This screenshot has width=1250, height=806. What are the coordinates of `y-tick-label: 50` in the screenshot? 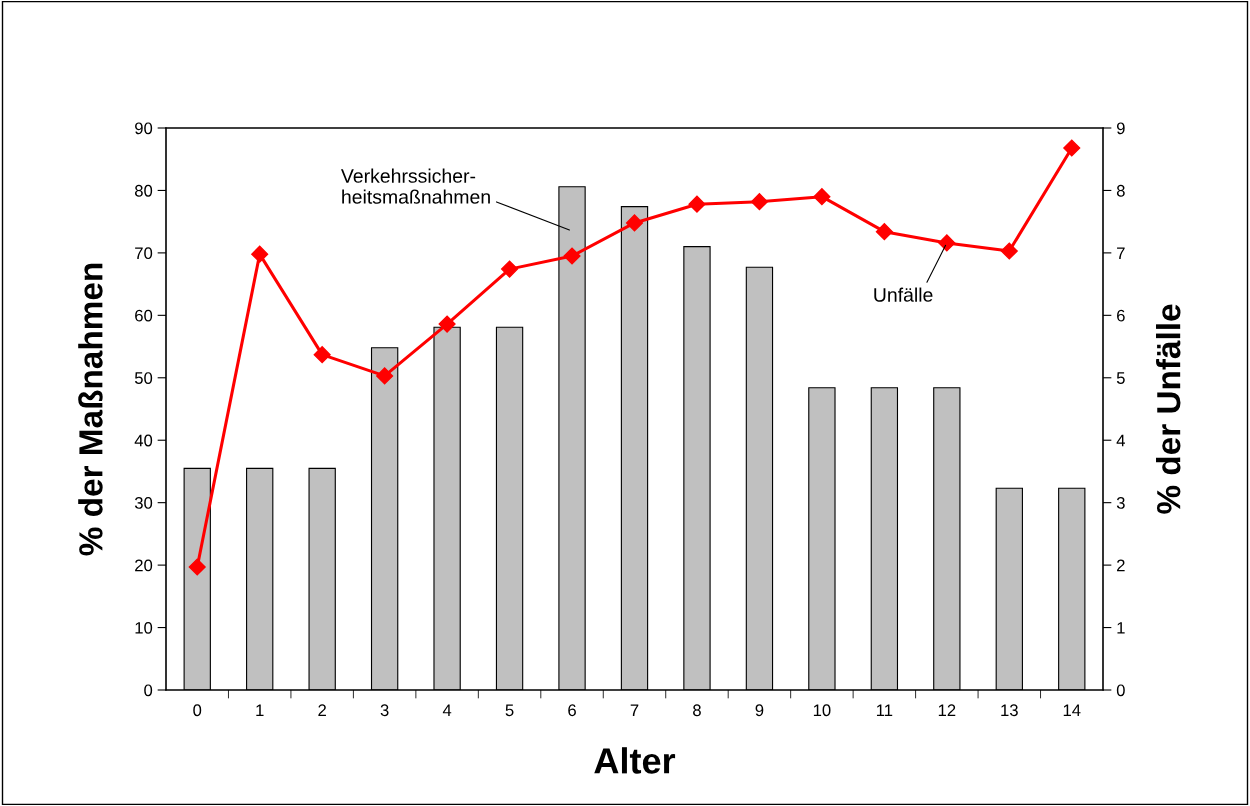 It's located at (143, 378).